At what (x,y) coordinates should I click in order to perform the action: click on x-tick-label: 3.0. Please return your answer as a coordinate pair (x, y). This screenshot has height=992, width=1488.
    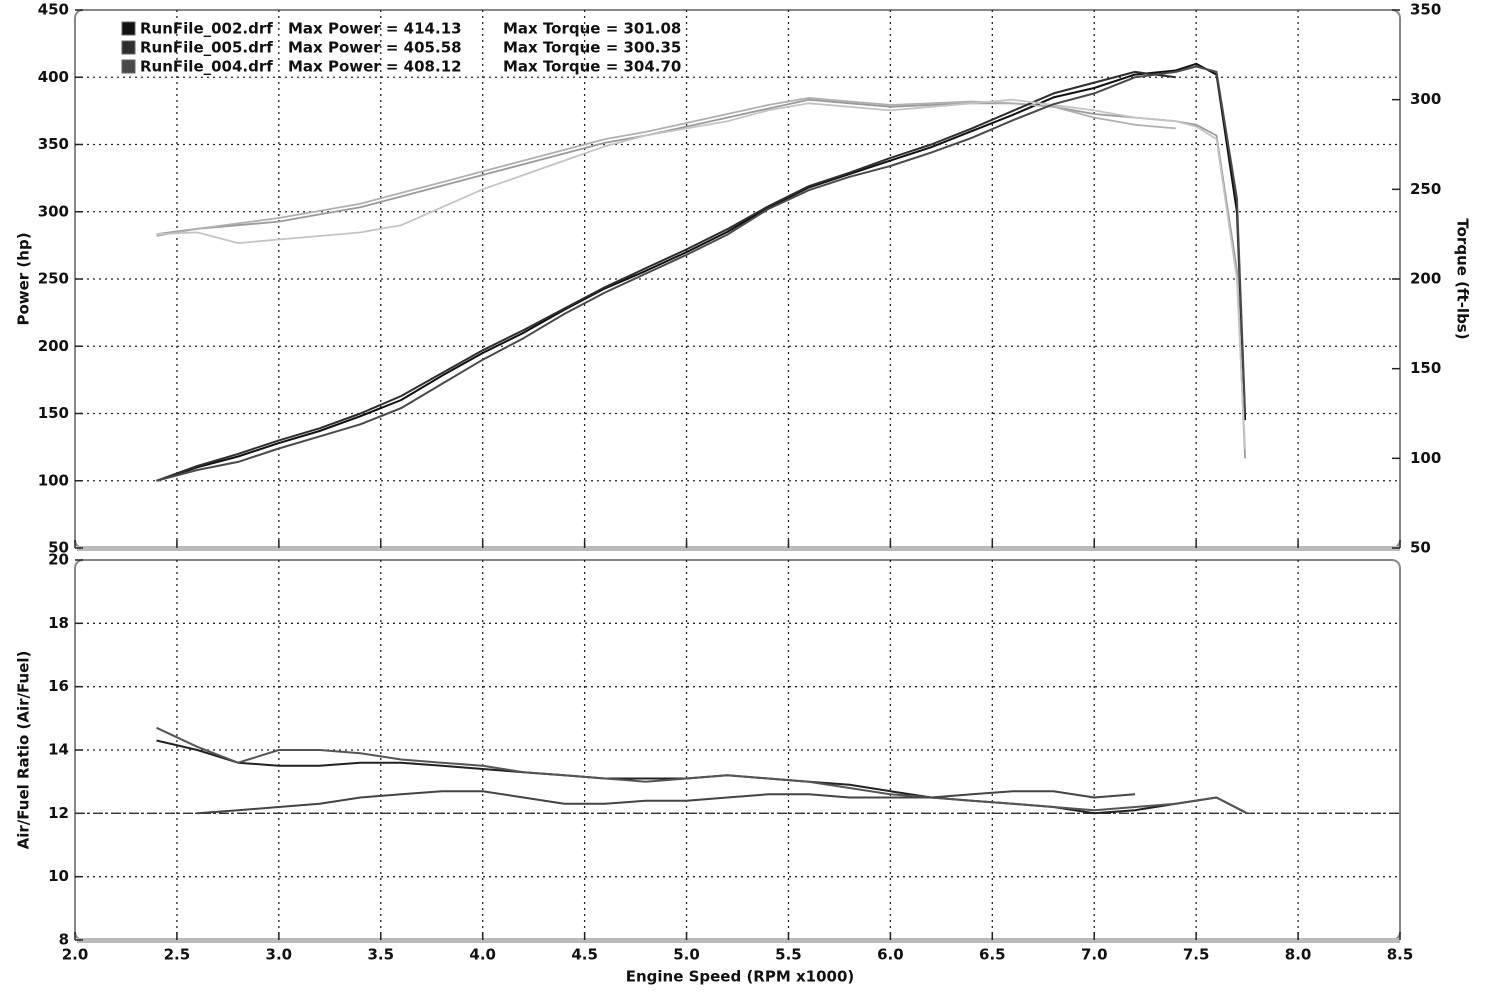
    Looking at the image, I should click on (279, 955).